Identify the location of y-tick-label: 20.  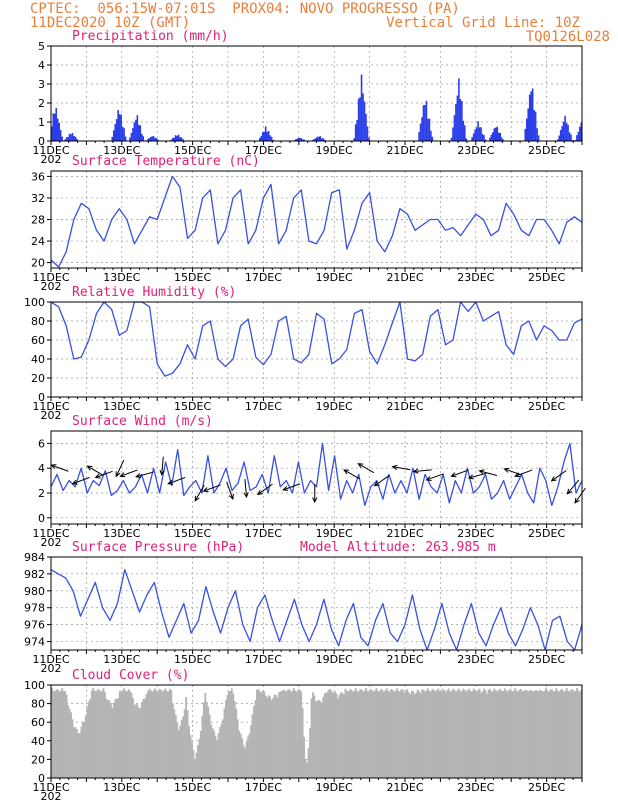
(38, 759).